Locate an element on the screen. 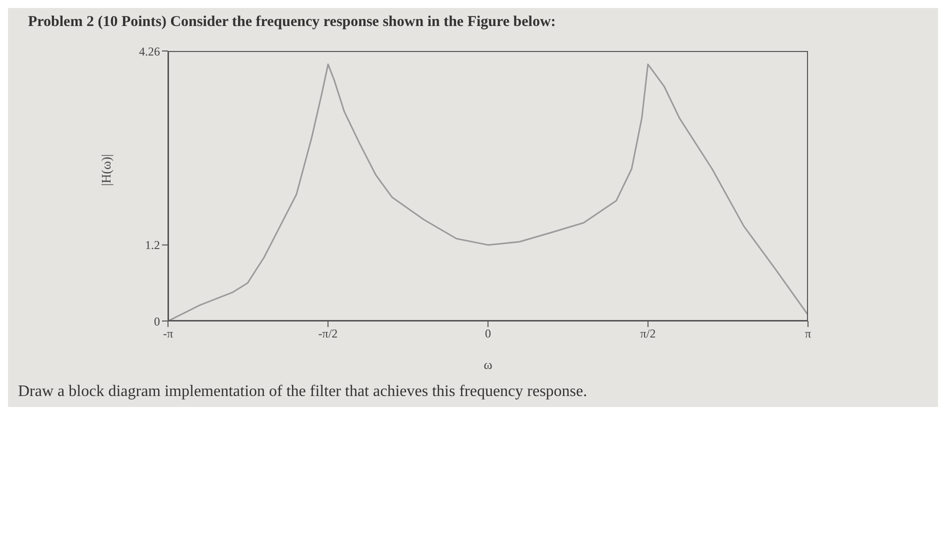 The height and width of the screenshot is (547, 947). text: Draw a block diagram implementation of the filter that achieves this frequency response. is located at coordinates (303, 392).